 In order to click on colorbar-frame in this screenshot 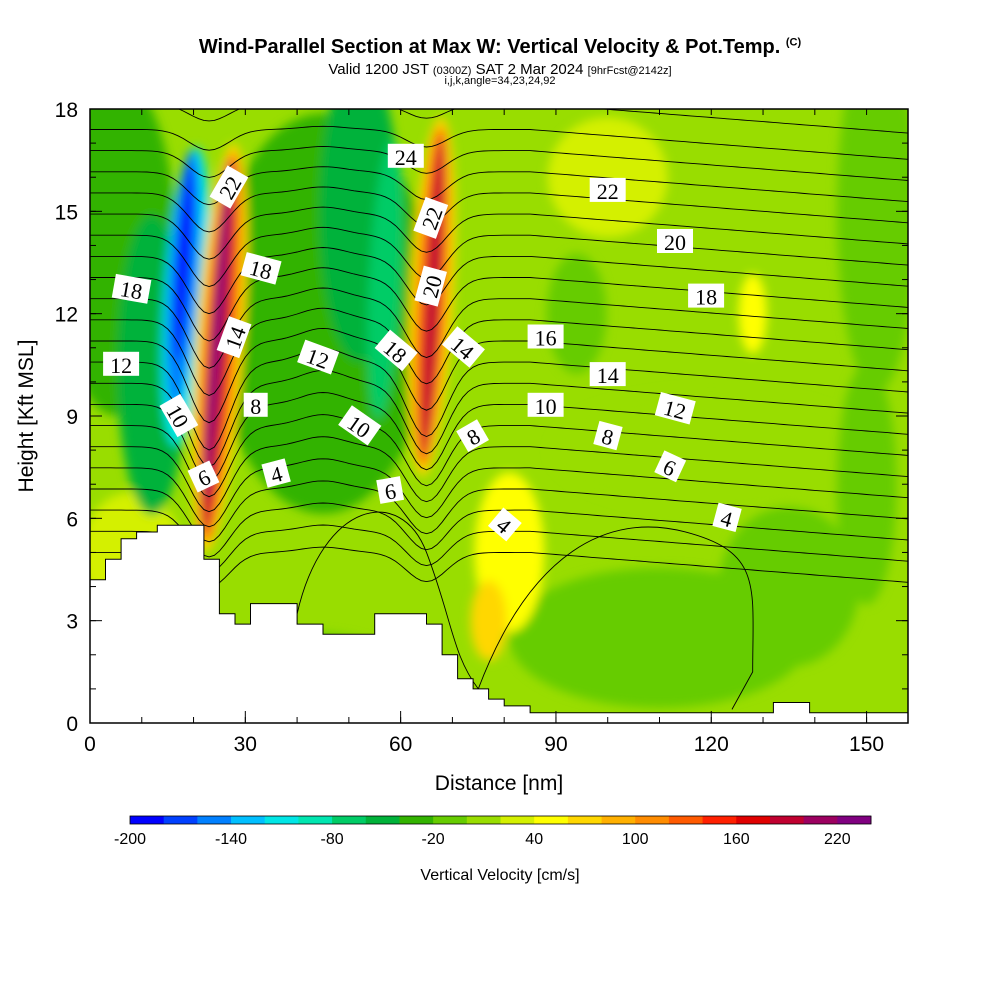, I will do `click(500, 820)`.